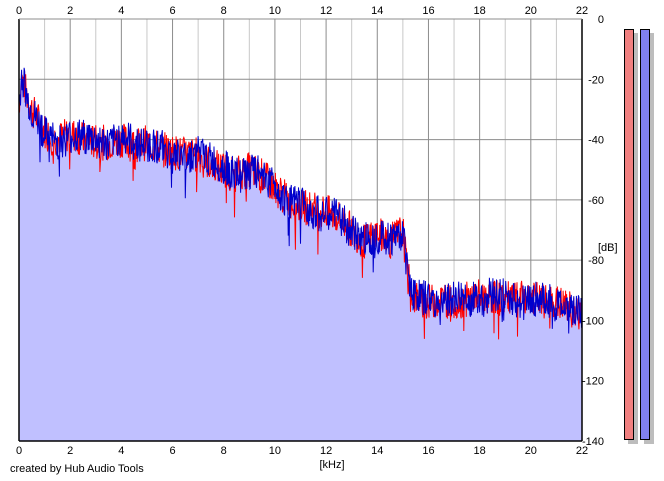 Image resolution: width=664 pixels, height=481 pixels. Describe the element at coordinates (70, 451) in the screenshot. I see `x-tick-label-bottom: 2` at that location.